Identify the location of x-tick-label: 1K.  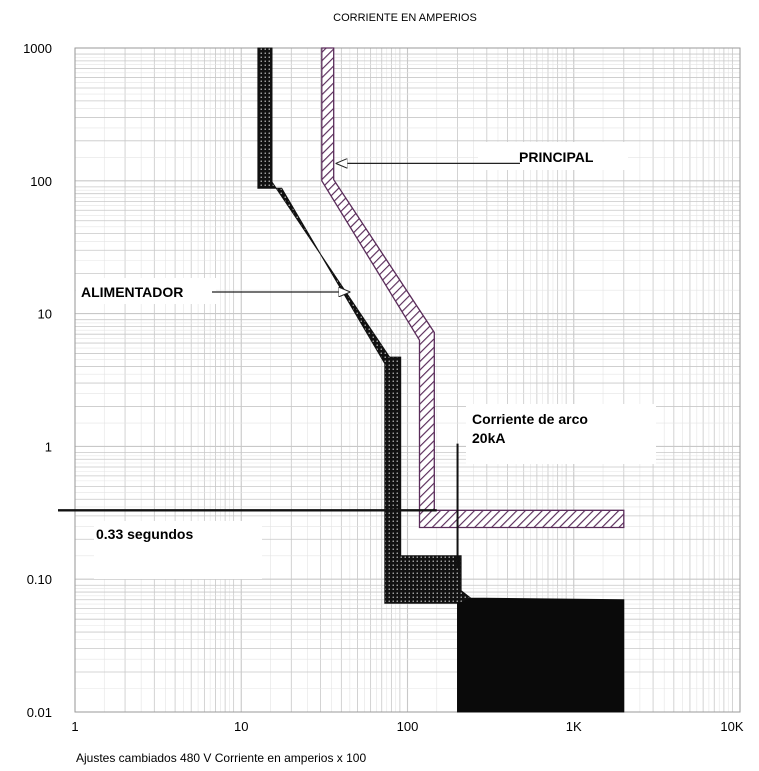
(574, 726).